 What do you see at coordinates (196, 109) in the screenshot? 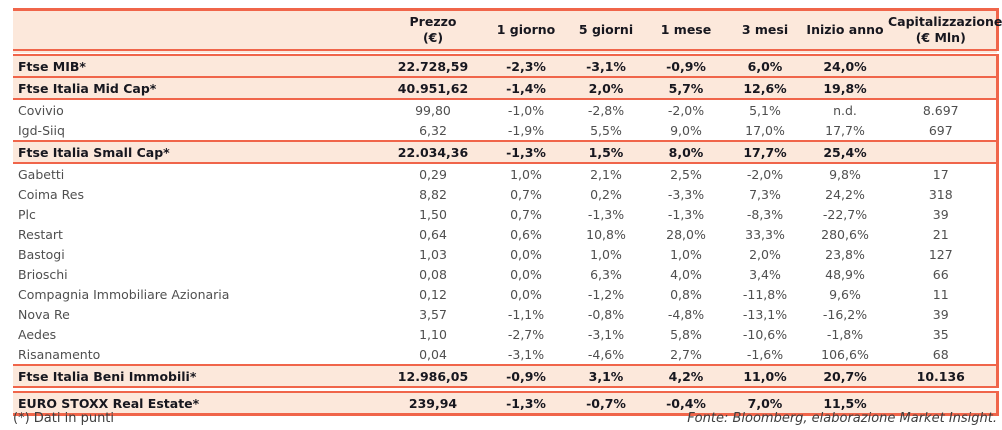
I see `row-name: Covivio` at bounding box center [196, 109].